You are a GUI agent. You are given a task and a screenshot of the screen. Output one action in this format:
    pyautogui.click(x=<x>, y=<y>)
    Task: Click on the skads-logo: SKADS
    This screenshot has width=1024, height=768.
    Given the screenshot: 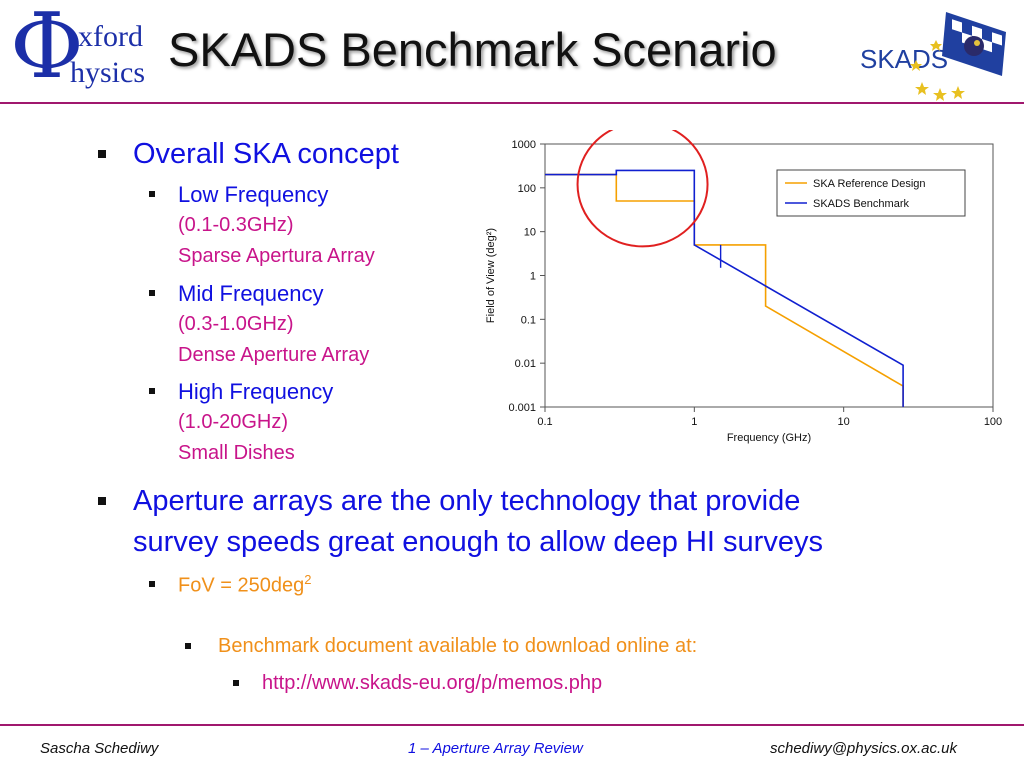 What is the action you would take?
    pyautogui.click(x=940, y=53)
    